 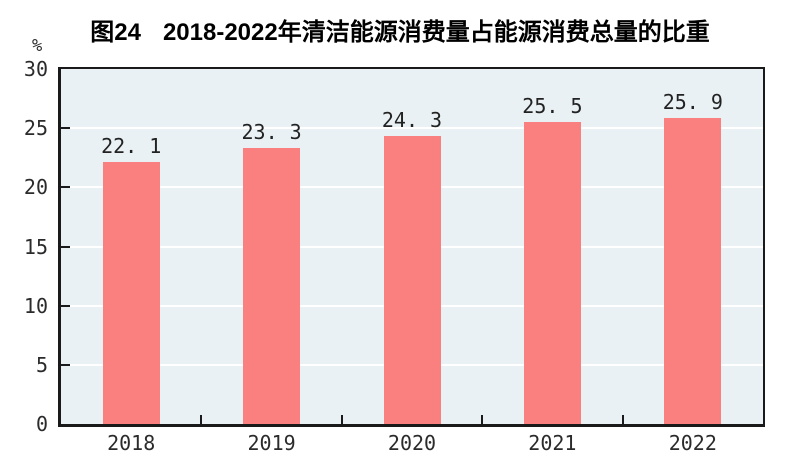 What do you see at coordinates (41, 424) in the screenshot?
I see `y-axis-tick-label-0: 0` at bounding box center [41, 424].